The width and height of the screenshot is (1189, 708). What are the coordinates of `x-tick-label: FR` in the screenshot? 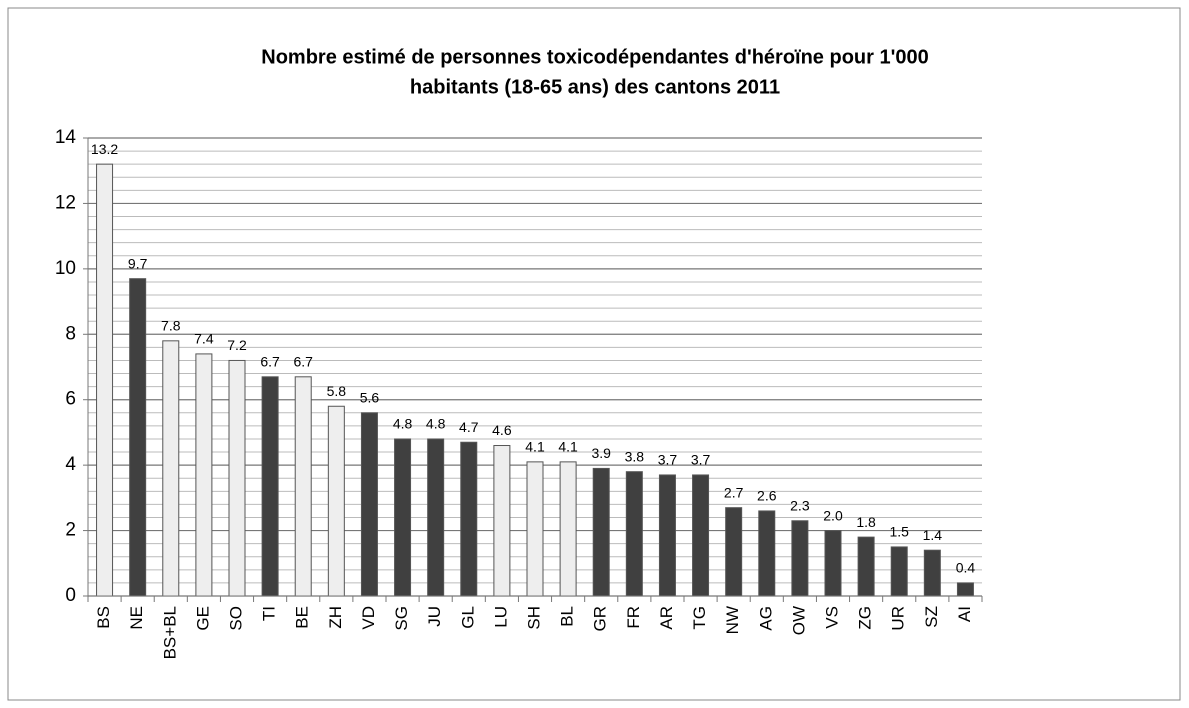 It's located at (633, 617).